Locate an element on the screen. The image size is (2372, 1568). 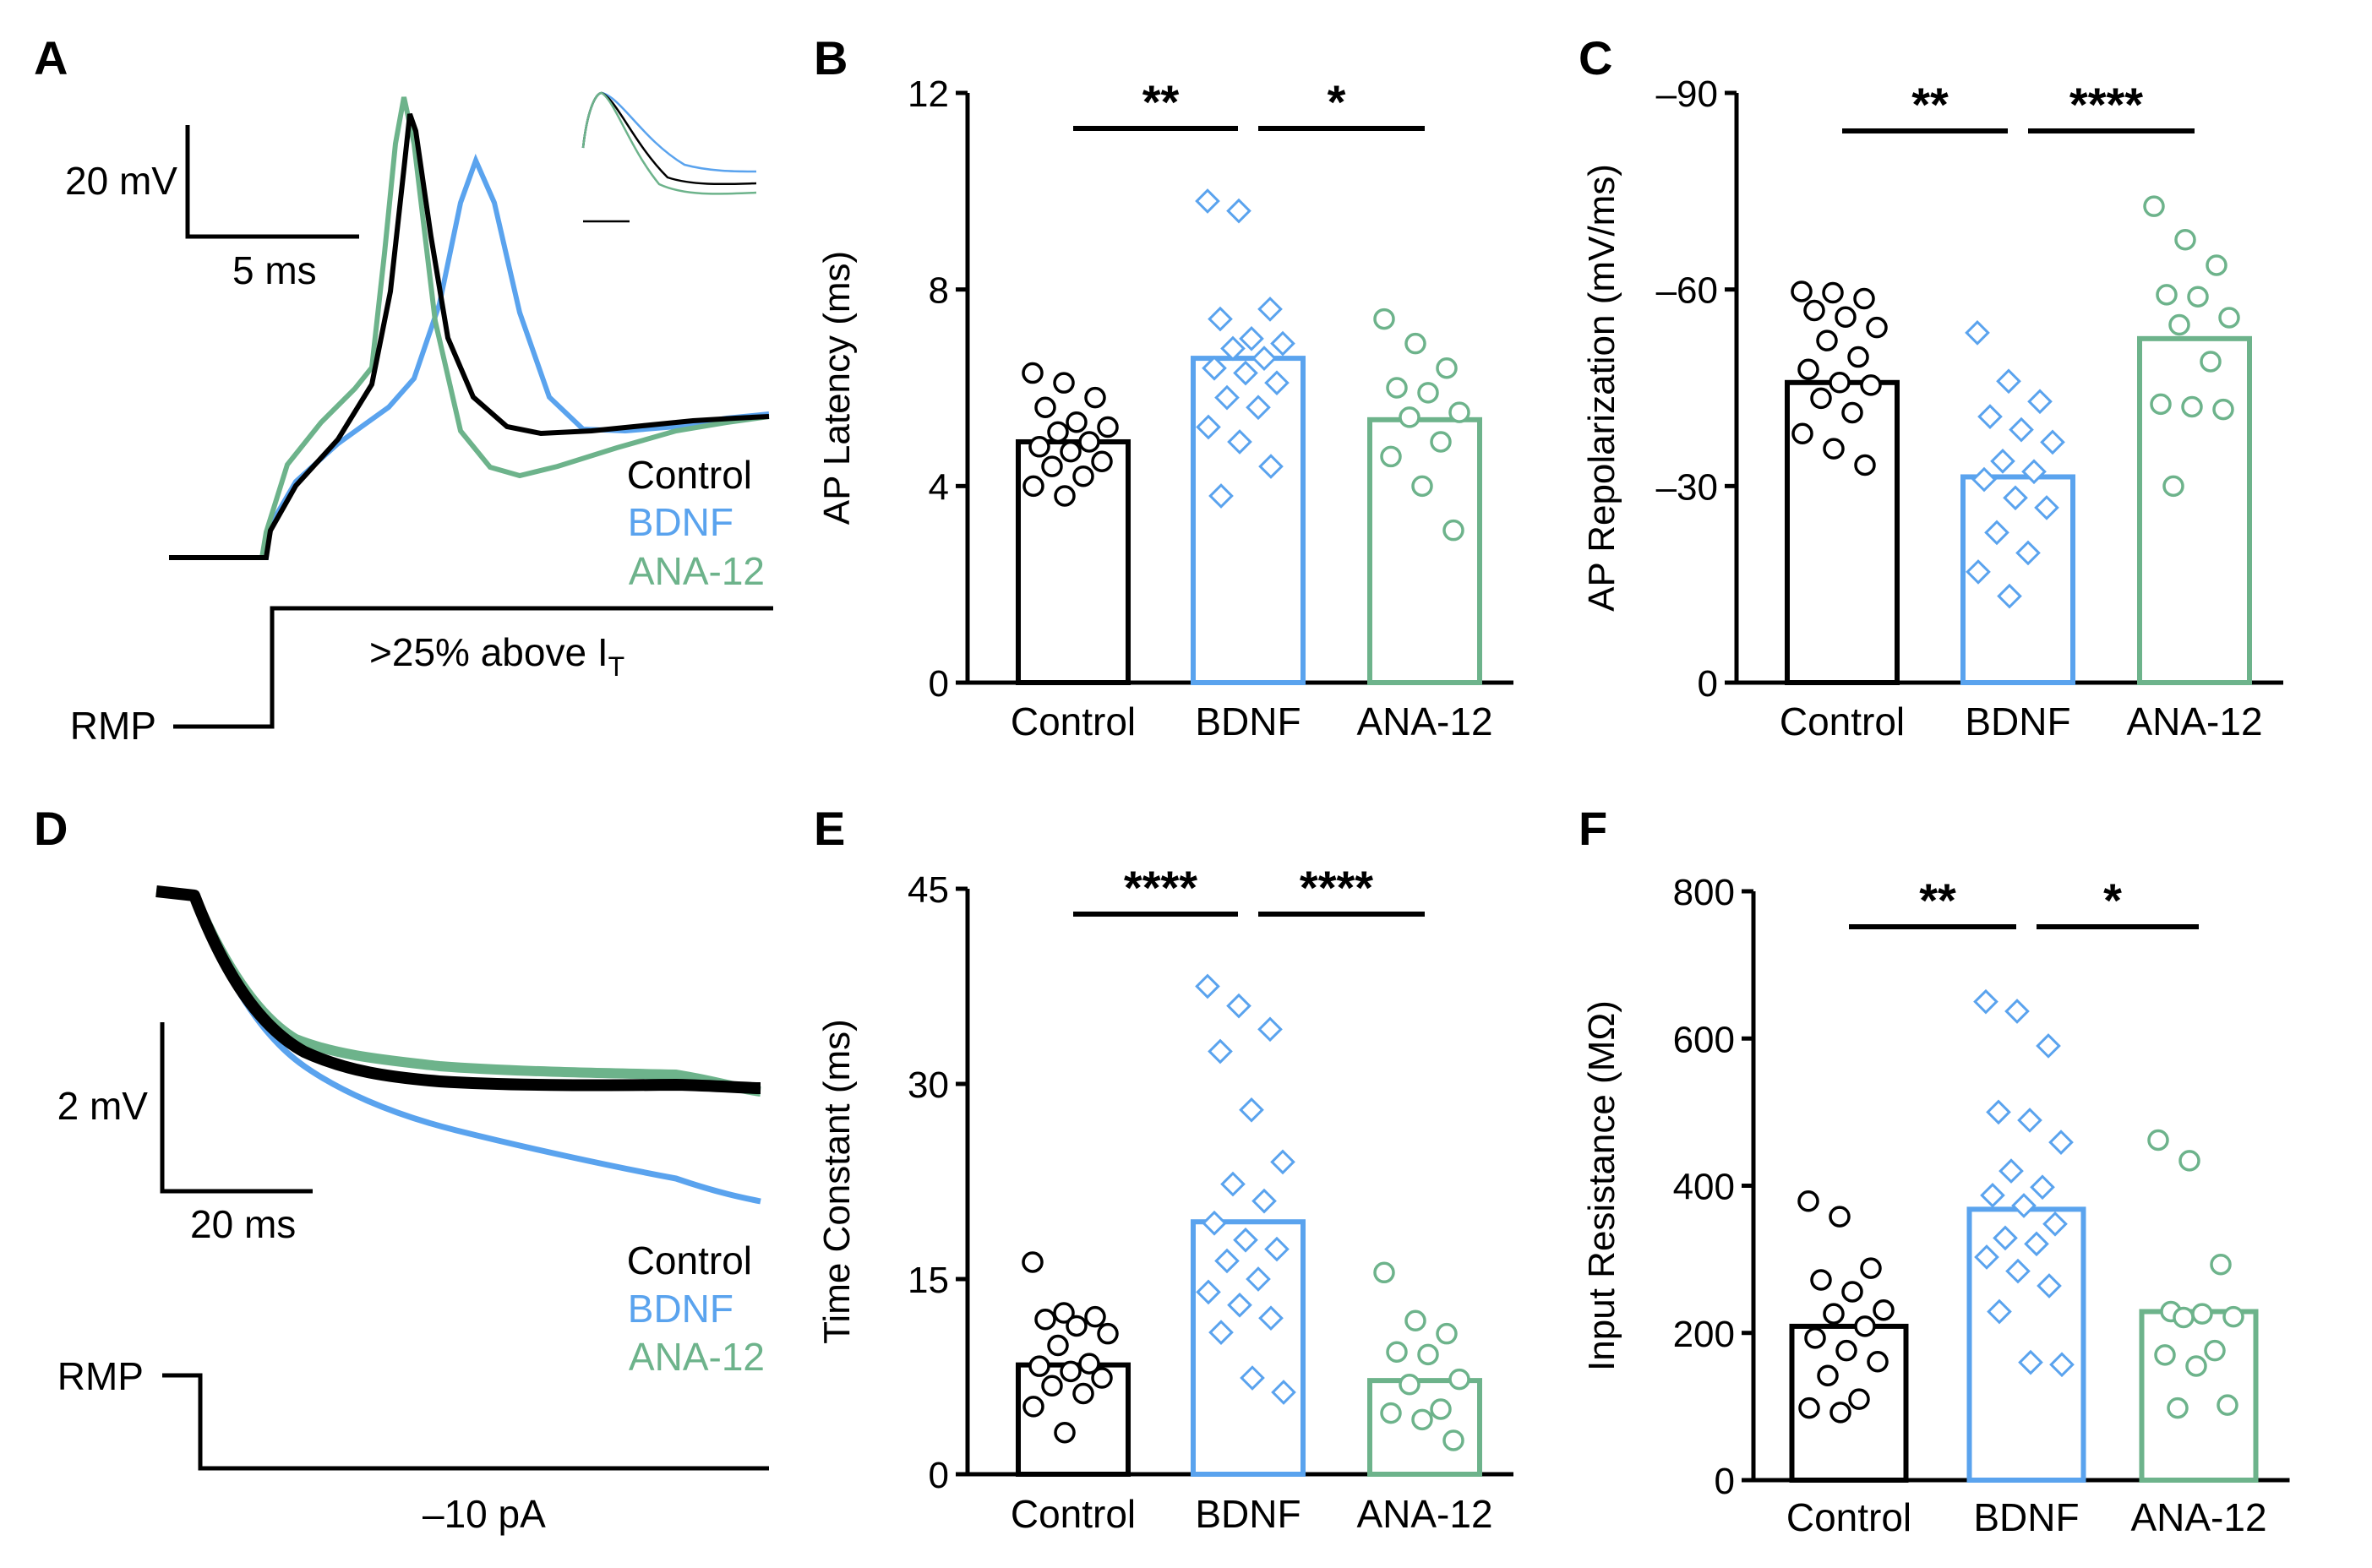
panel-c-sig-label: **** is located at coordinates (2106, 104).